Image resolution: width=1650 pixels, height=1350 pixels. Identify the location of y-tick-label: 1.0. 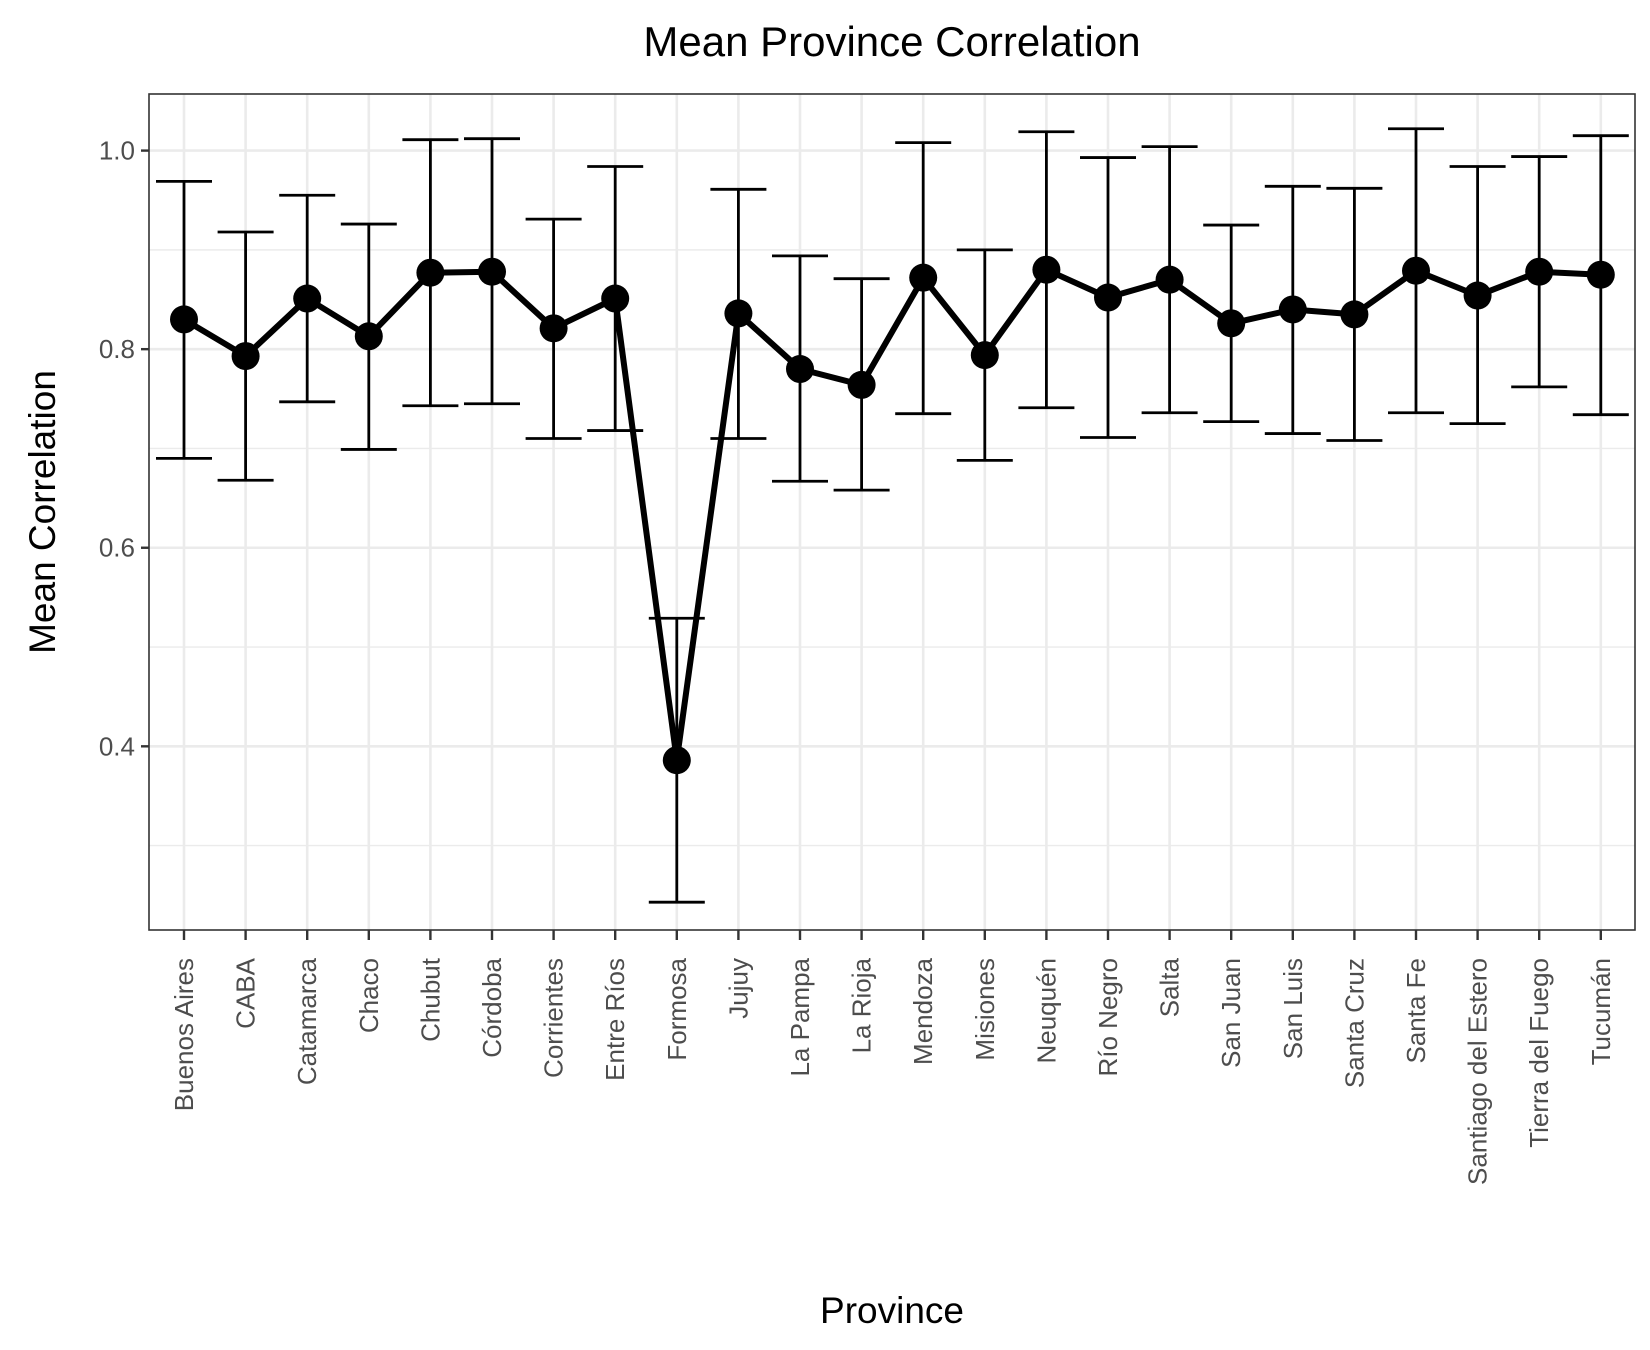
(117, 151).